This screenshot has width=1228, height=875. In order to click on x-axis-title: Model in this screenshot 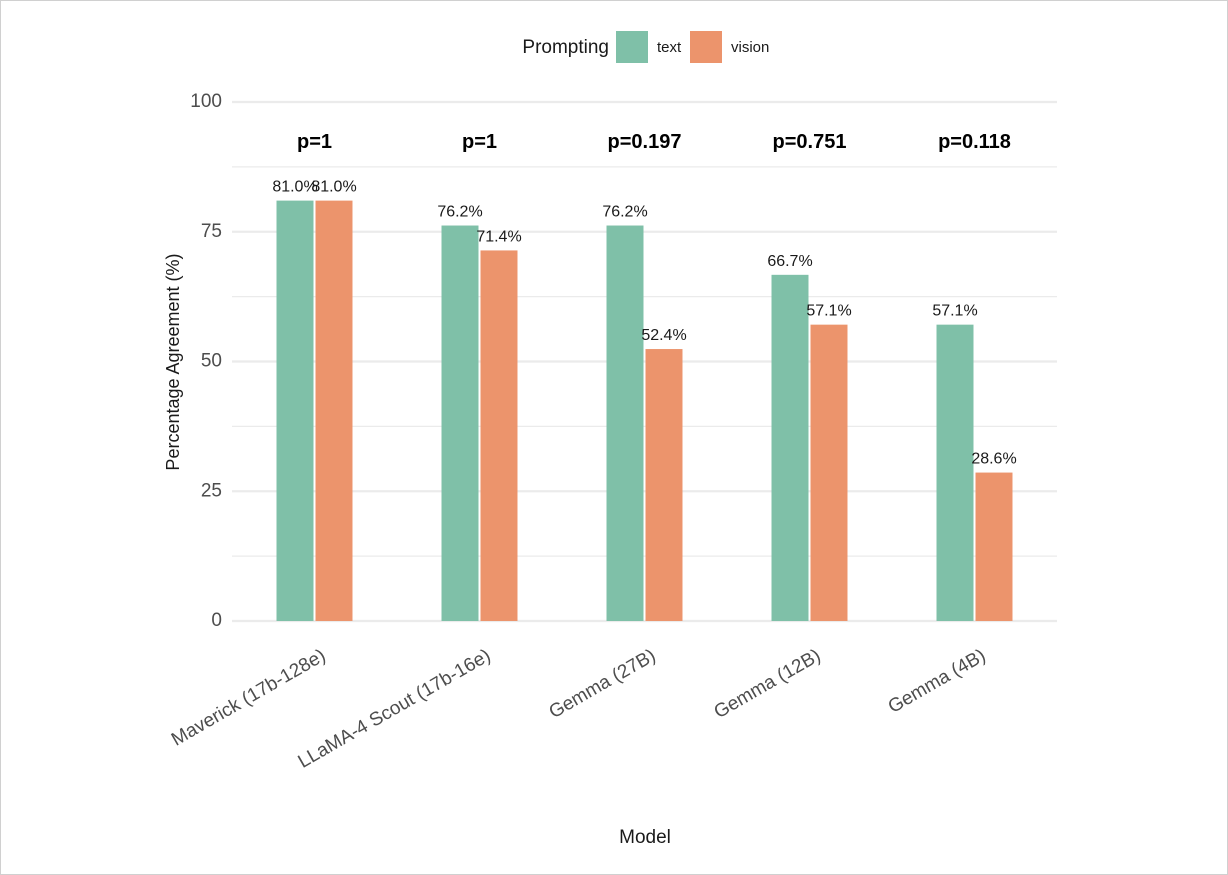, I will do `click(645, 837)`.